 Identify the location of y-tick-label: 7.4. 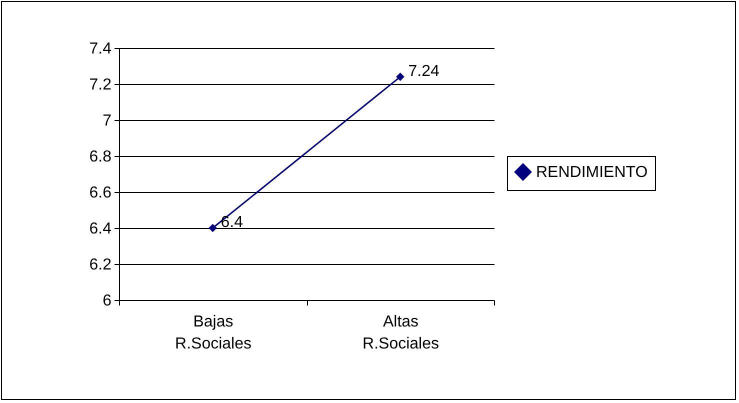
(100, 49).